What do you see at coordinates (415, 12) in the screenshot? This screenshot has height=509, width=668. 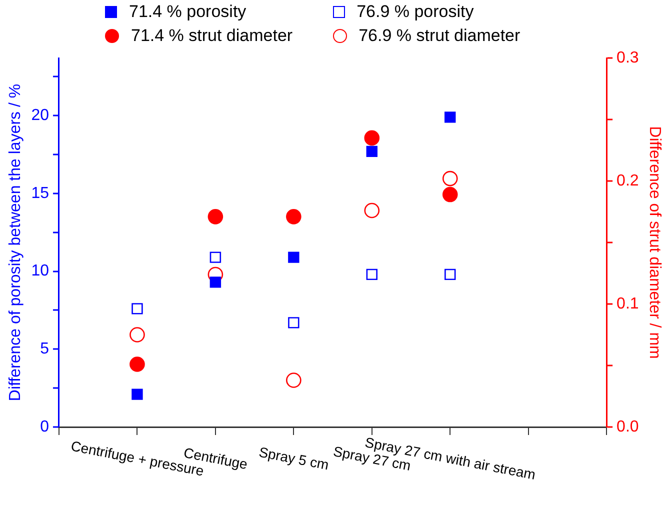 I see `legend-label: 76.9 % porosity` at bounding box center [415, 12].